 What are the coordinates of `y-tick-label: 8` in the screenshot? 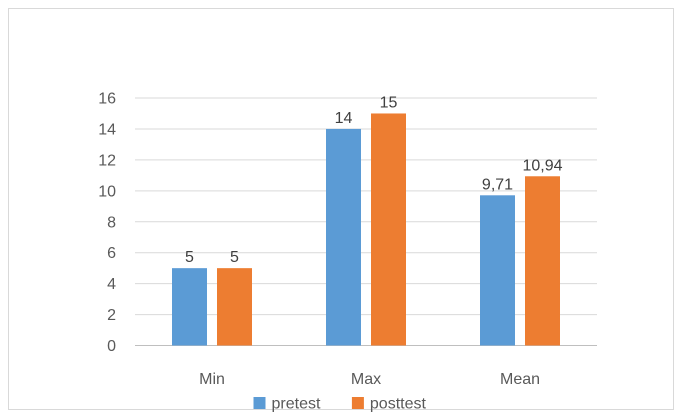 It's located at (111, 222).